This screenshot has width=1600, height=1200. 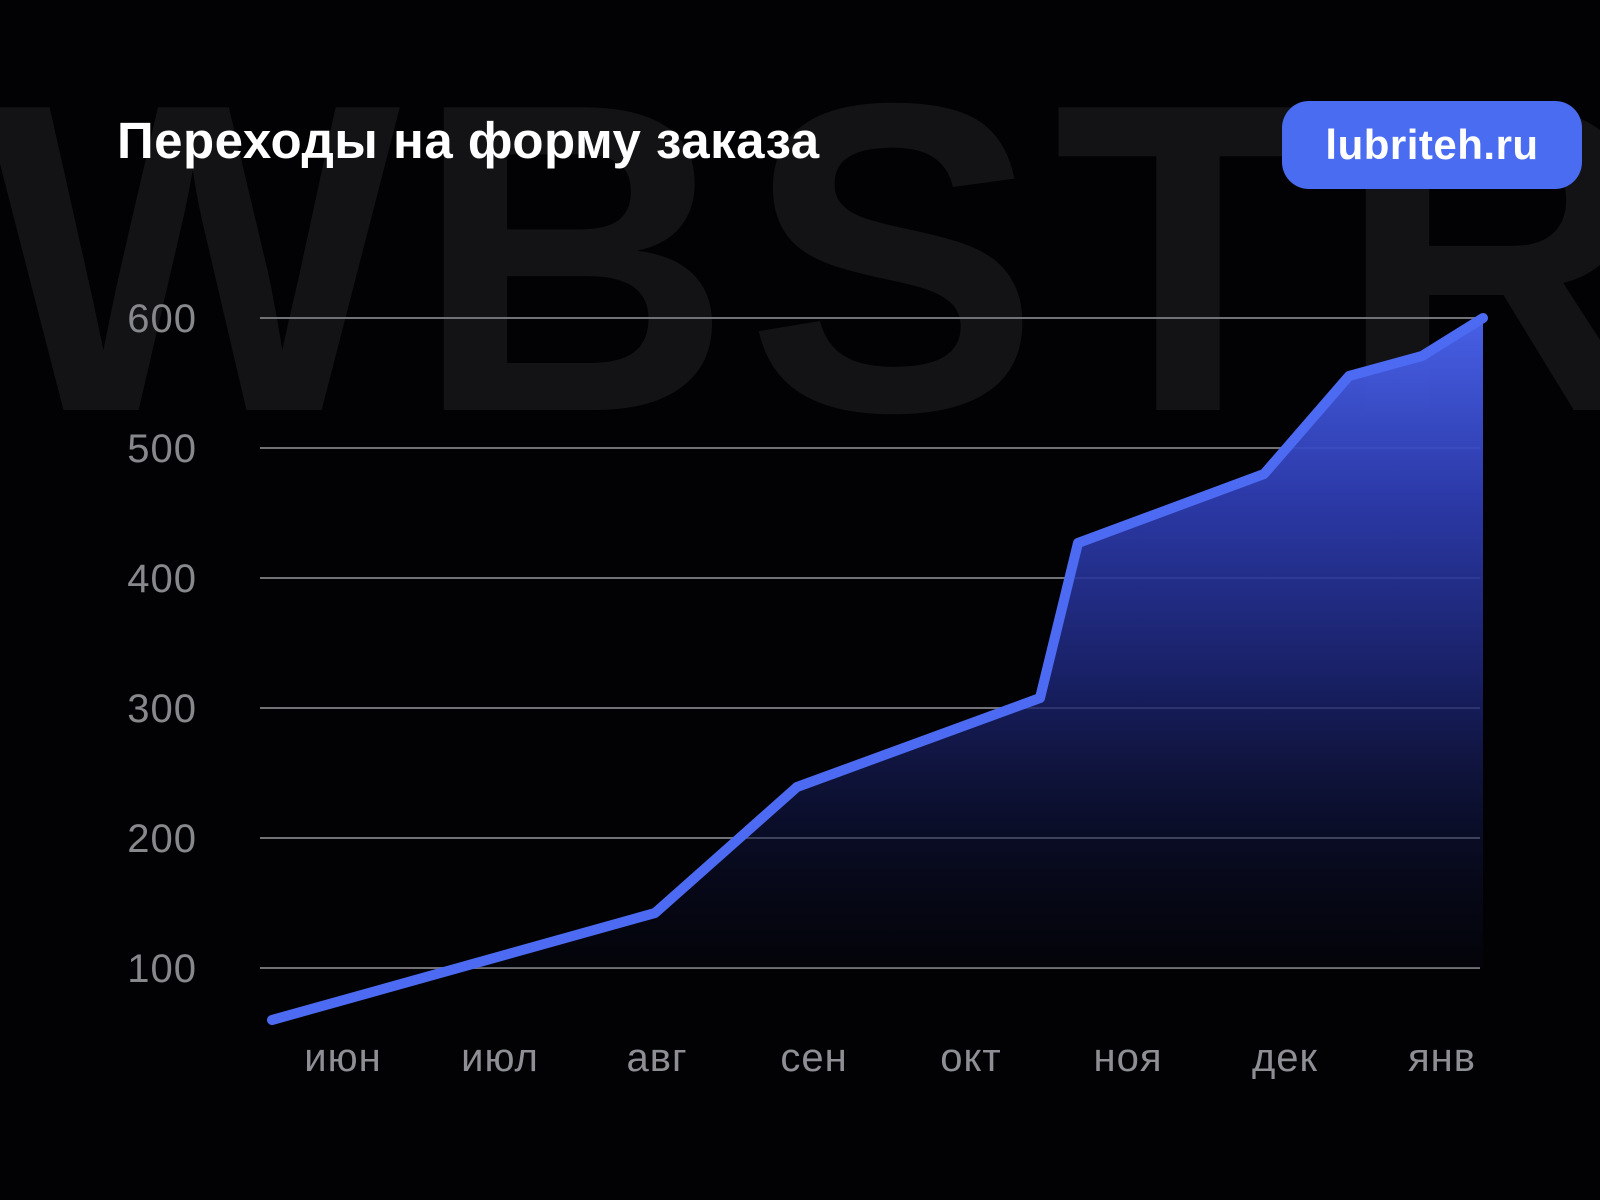 I want to click on x-axis-month-label: ноя, so click(x=1128, y=1058).